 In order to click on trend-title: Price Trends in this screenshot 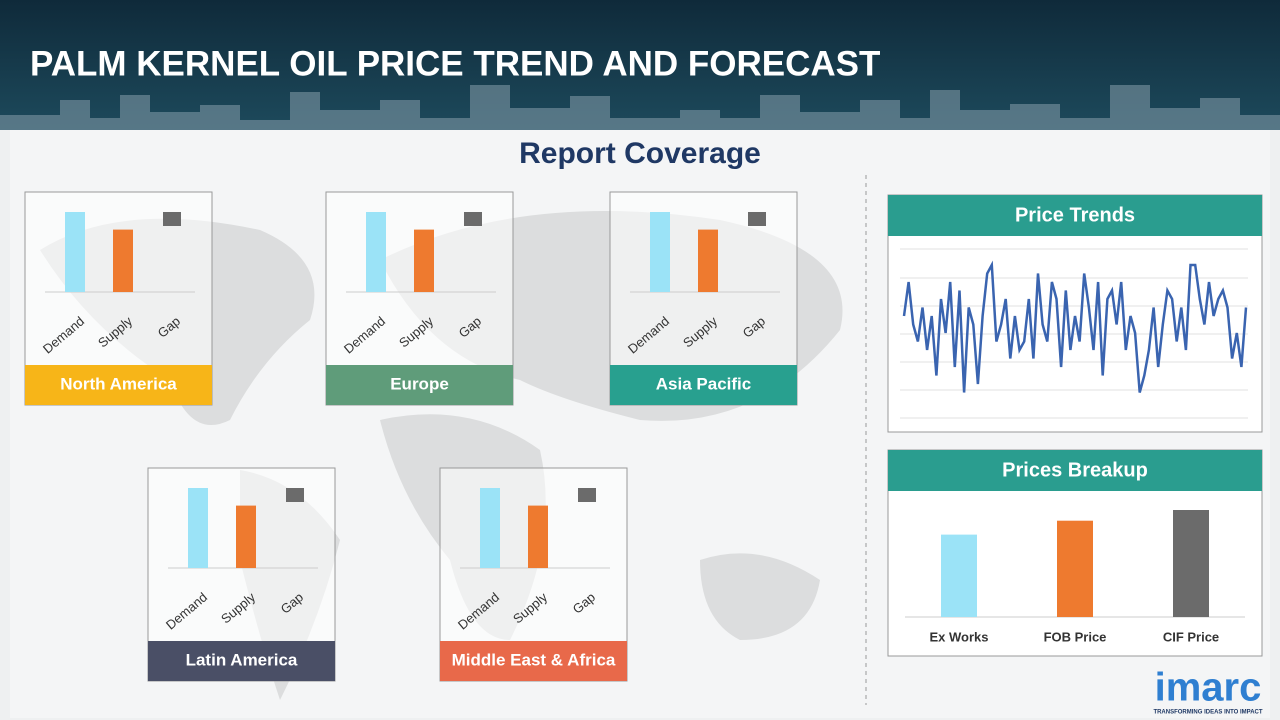, I will do `click(1075, 215)`.